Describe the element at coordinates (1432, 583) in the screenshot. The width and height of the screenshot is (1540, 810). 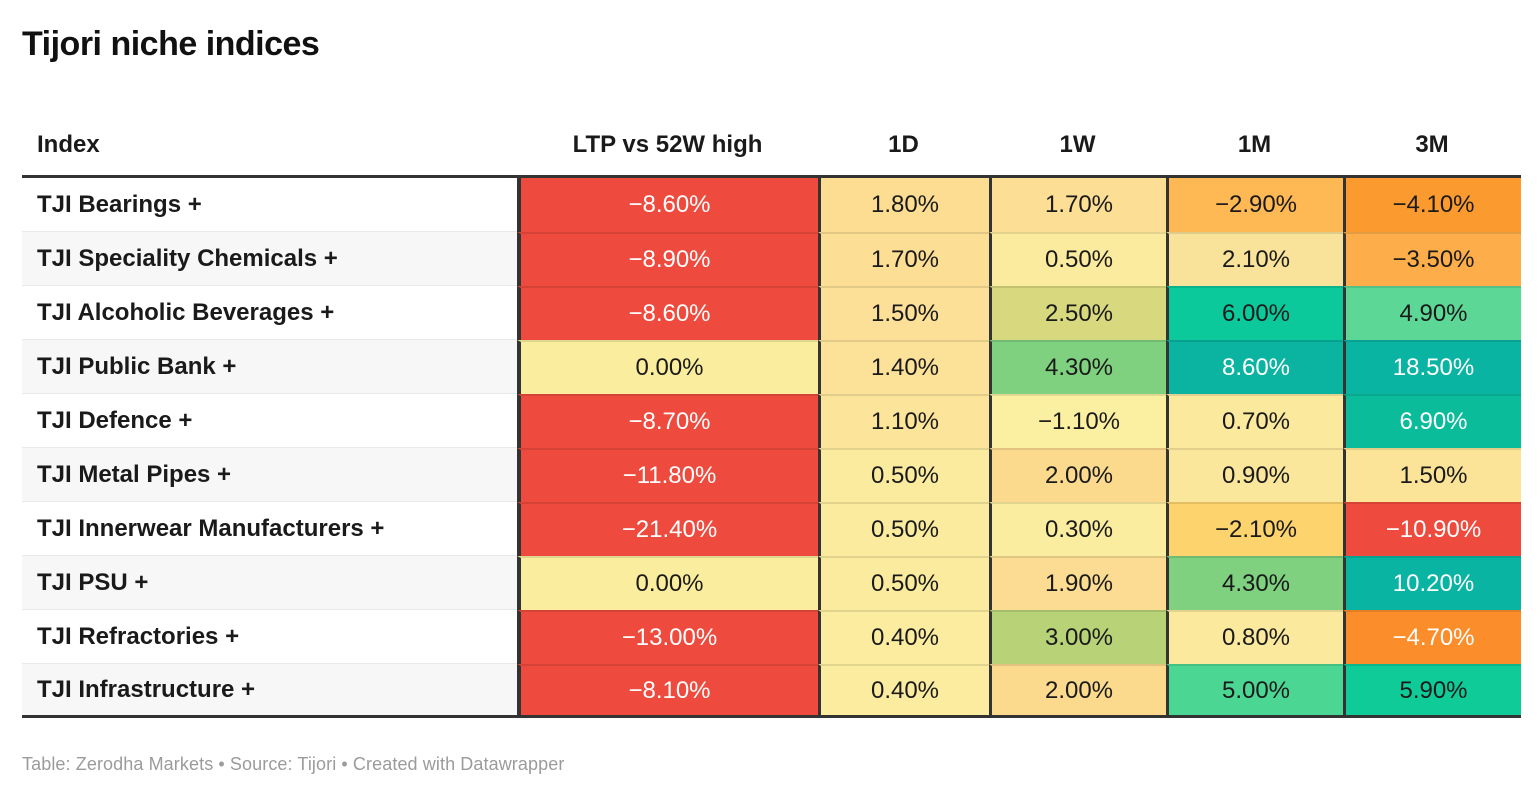
I see `value-cell: 10.20%` at that location.